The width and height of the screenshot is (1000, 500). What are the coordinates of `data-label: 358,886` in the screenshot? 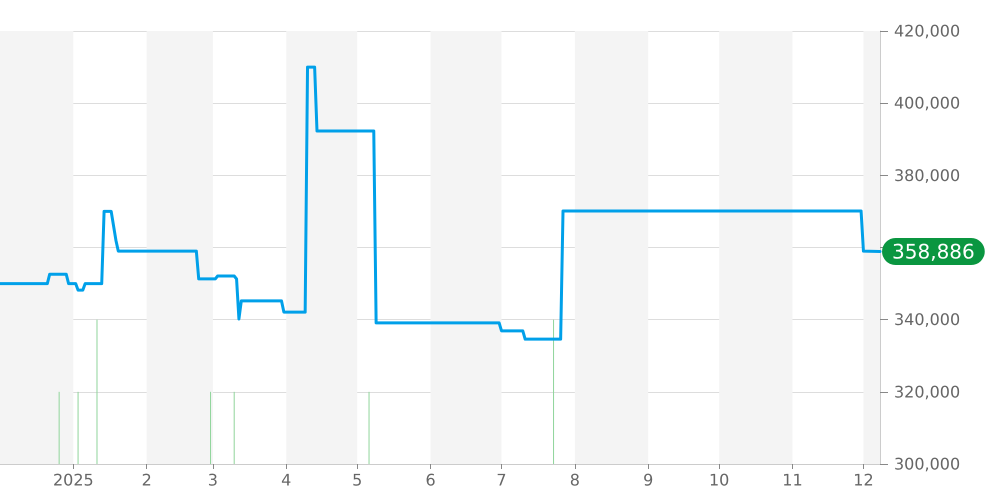 It's located at (933, 252).